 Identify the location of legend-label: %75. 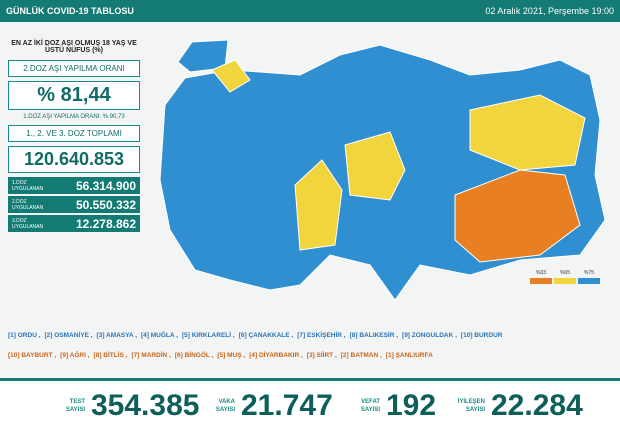
(589, 273).